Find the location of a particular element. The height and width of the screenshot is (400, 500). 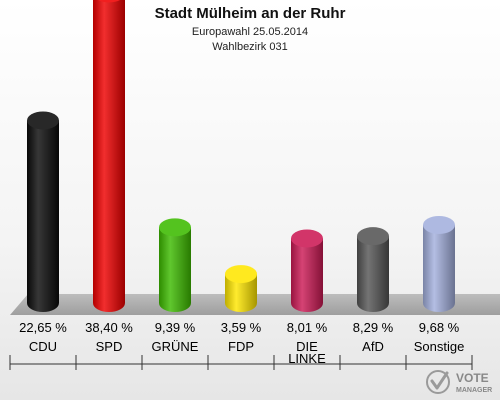

checkmark-icon is located at coordinates (438, 382).